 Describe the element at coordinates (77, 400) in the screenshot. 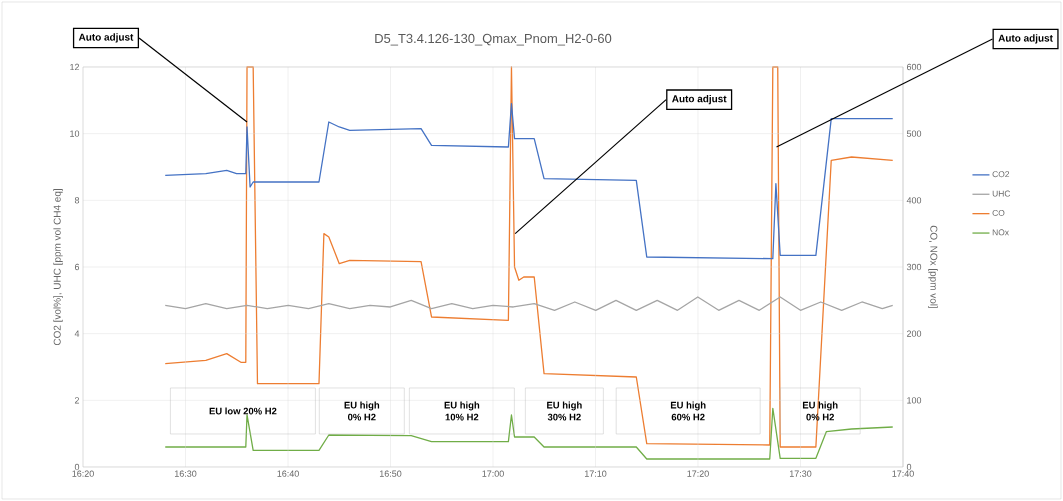

I see `y-tick-label: 2` at that location.